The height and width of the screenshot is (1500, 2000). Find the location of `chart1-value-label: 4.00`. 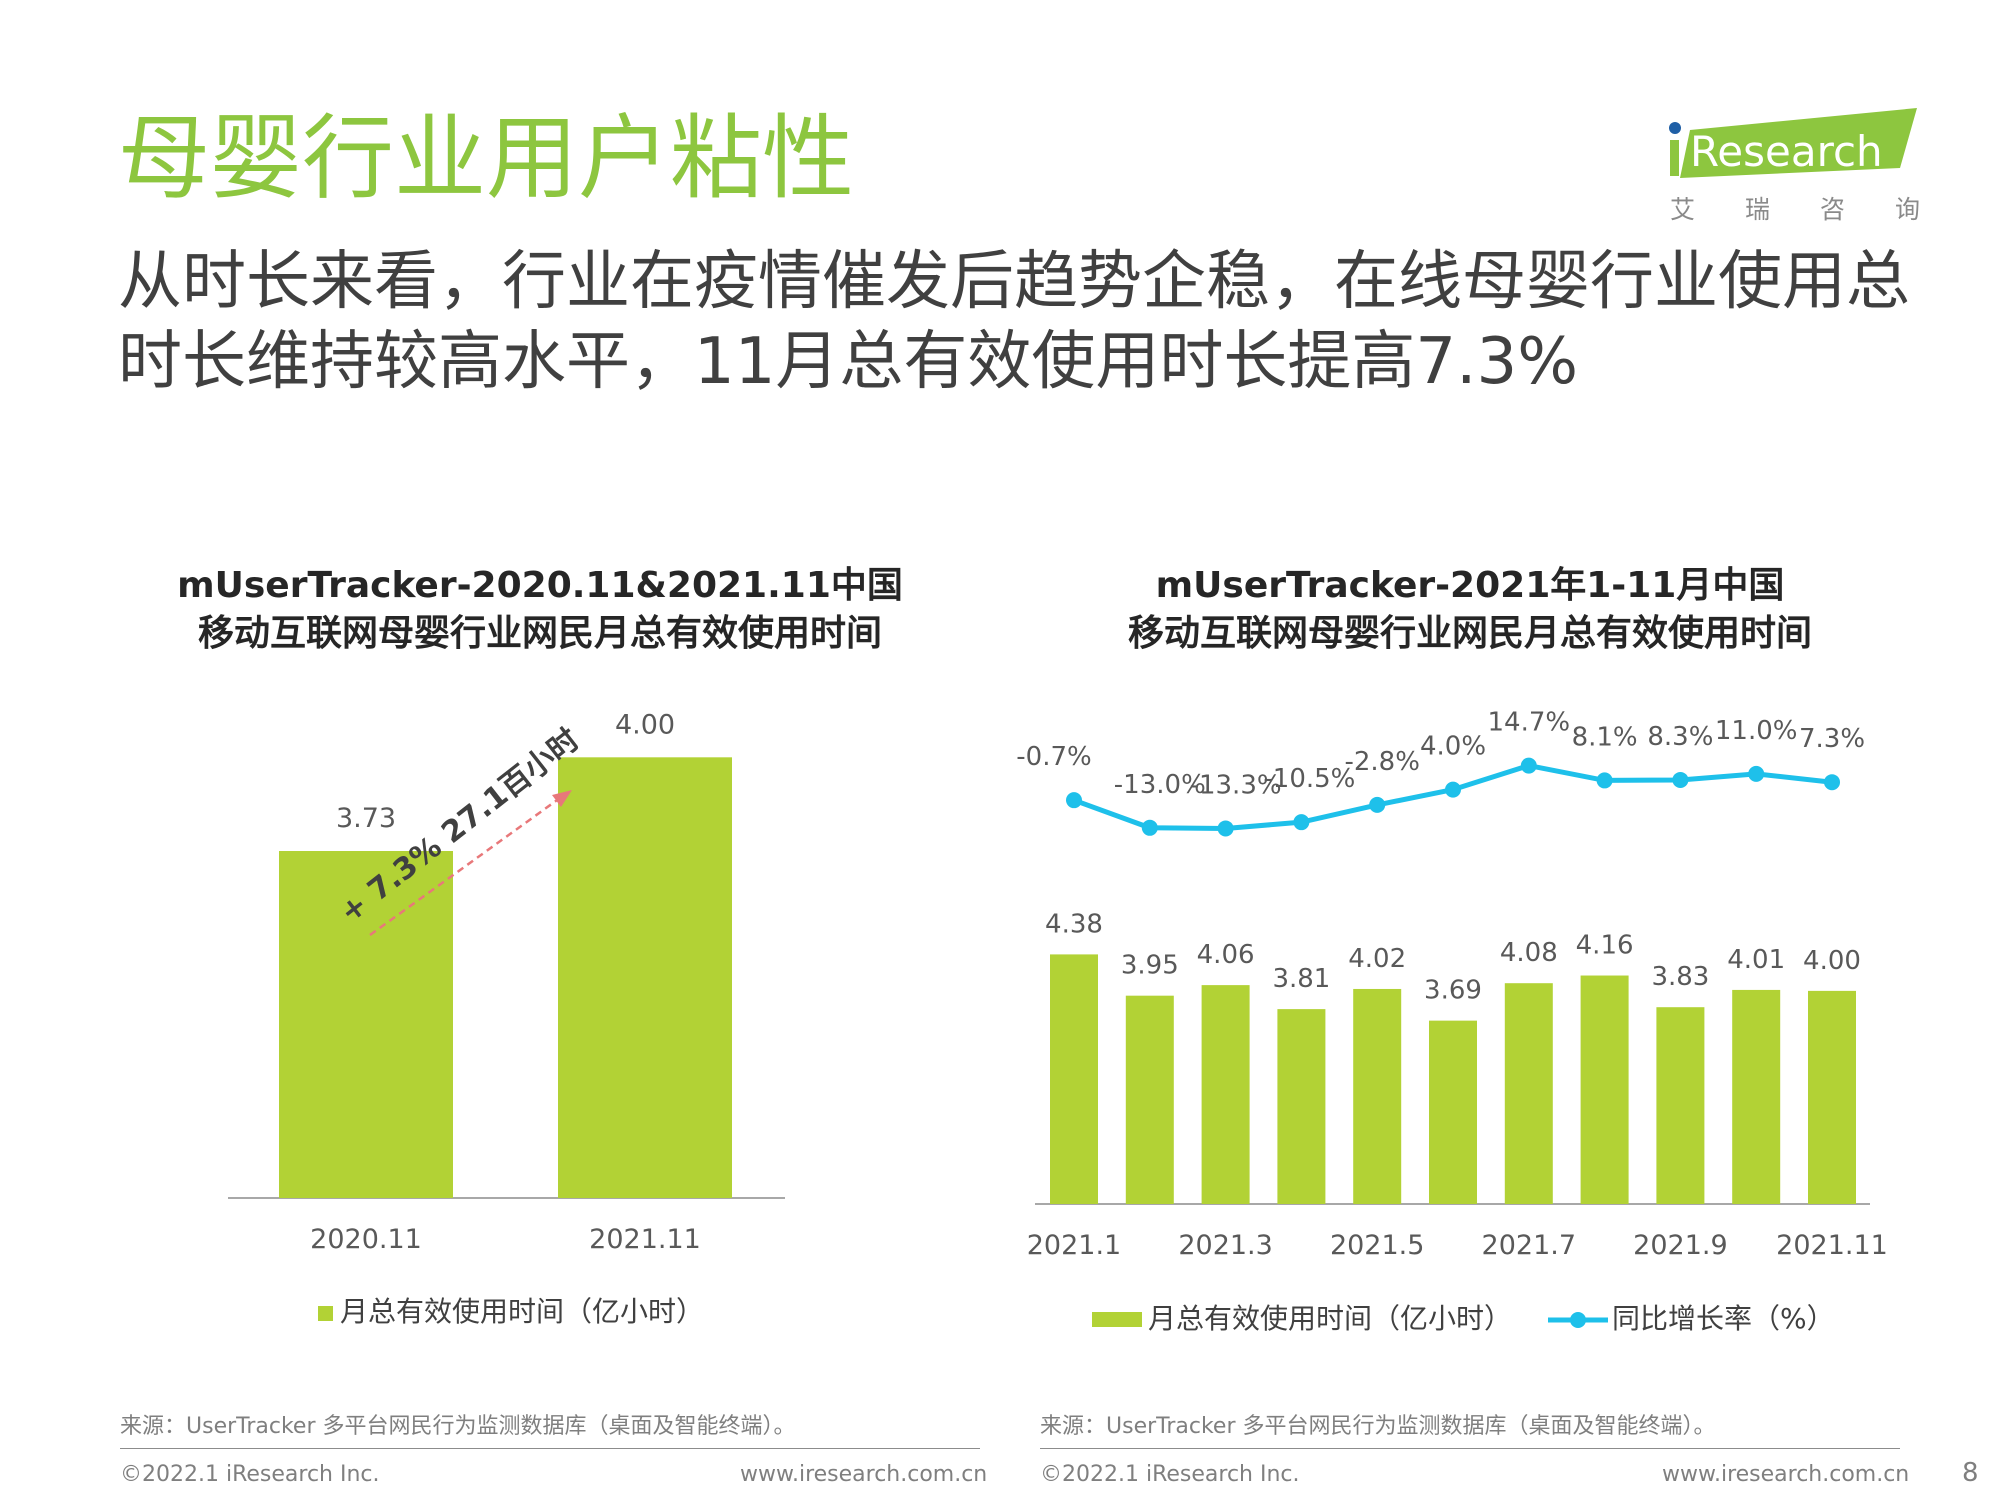

chart1-value-label: 4.00 is located at coordinates (645, 724).